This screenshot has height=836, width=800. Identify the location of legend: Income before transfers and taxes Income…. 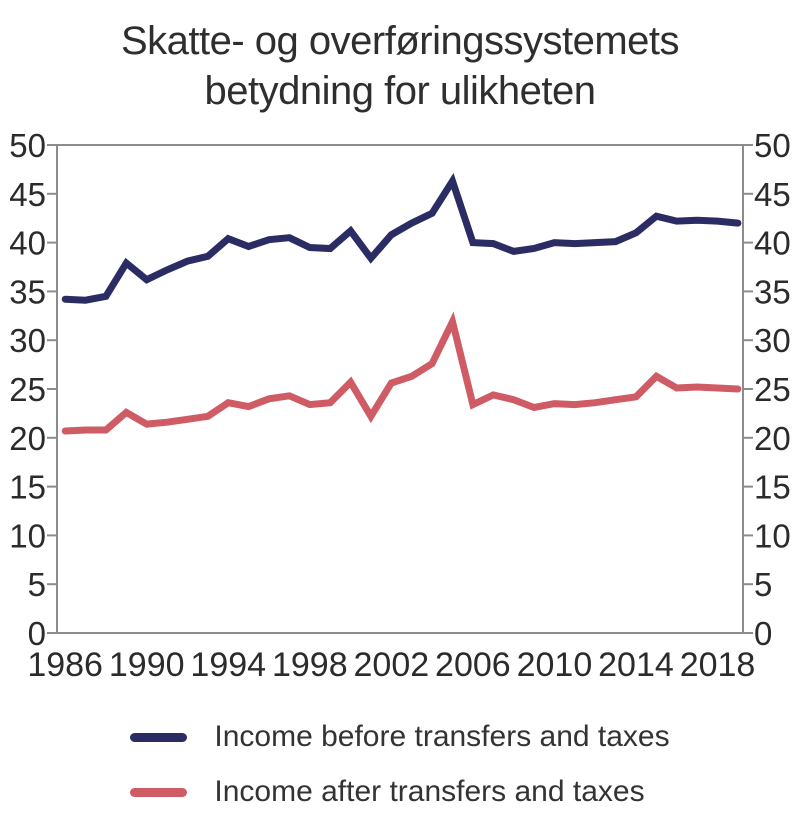
(400, 764).